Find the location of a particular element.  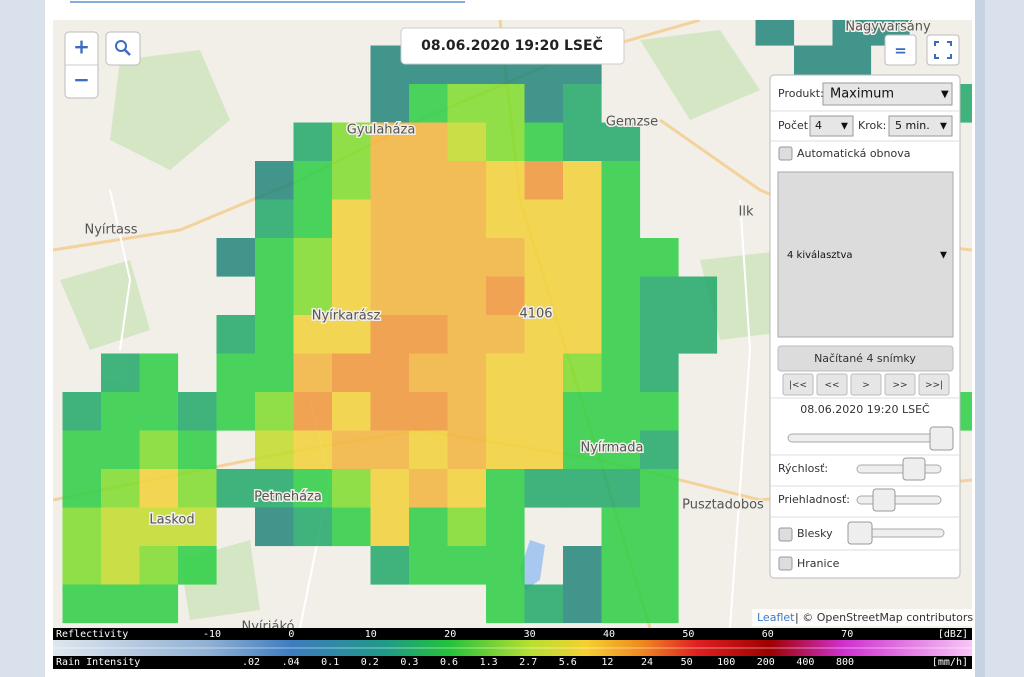

zoom-out: − is located at coordinates (81, 80).